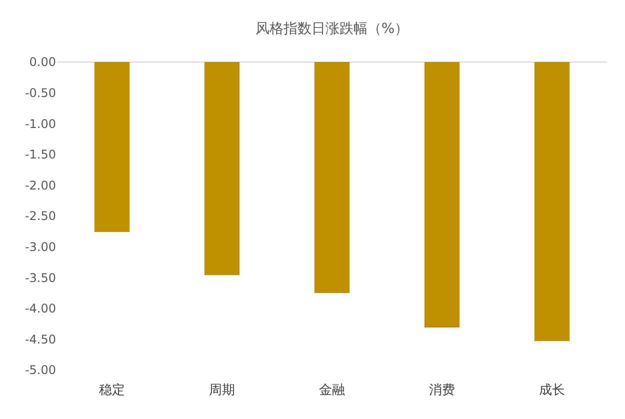  What do you see at coordinates (40, 216) in the screenshot?
I see `y-tick-label: -2.50` at bounding box center [40, 216].